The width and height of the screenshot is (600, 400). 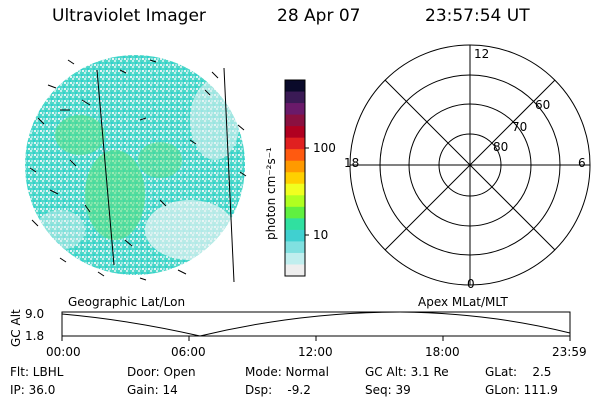 What do you see at coordinates (442, 352) in the screenshot?
I see `time-tick-1800: 18:00` at bounding box center [442, 352].